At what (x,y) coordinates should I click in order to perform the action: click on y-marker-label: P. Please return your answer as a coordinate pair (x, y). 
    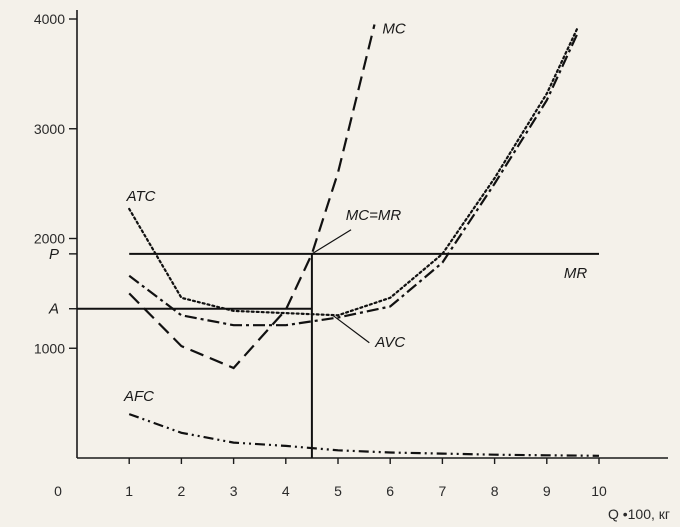
    Looking at the image, I should click on (54, 254).